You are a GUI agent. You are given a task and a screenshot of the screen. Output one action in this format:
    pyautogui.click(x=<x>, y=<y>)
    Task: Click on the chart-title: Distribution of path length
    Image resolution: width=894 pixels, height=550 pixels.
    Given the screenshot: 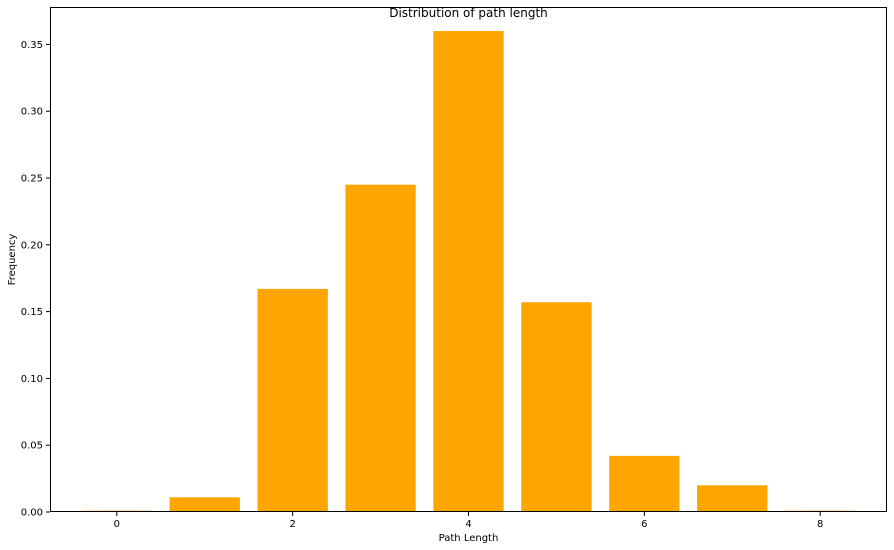 What is the action you would take?
    pyautogui.click(x=468, y=13)
    